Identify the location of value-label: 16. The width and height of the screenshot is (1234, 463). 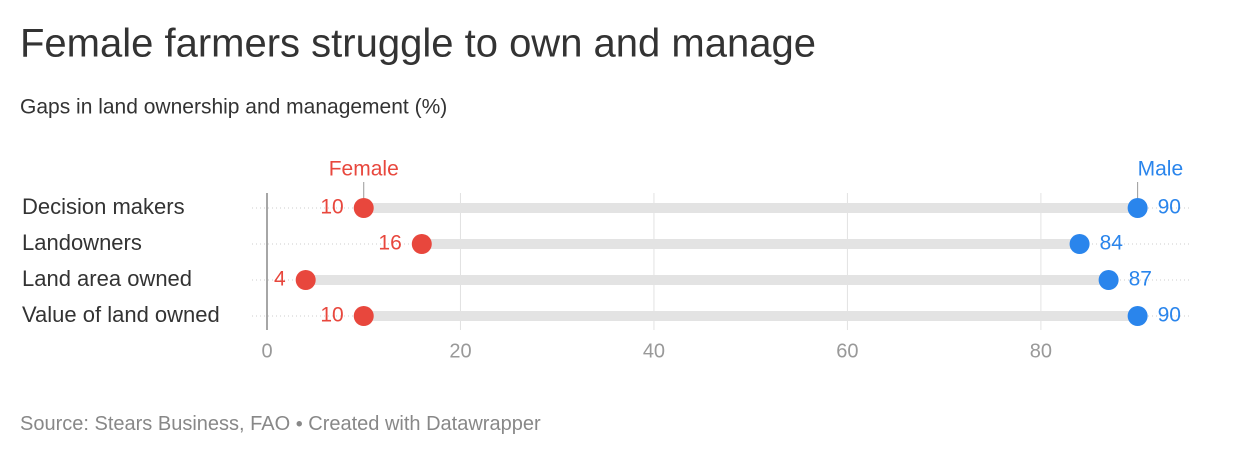
(389, 243).